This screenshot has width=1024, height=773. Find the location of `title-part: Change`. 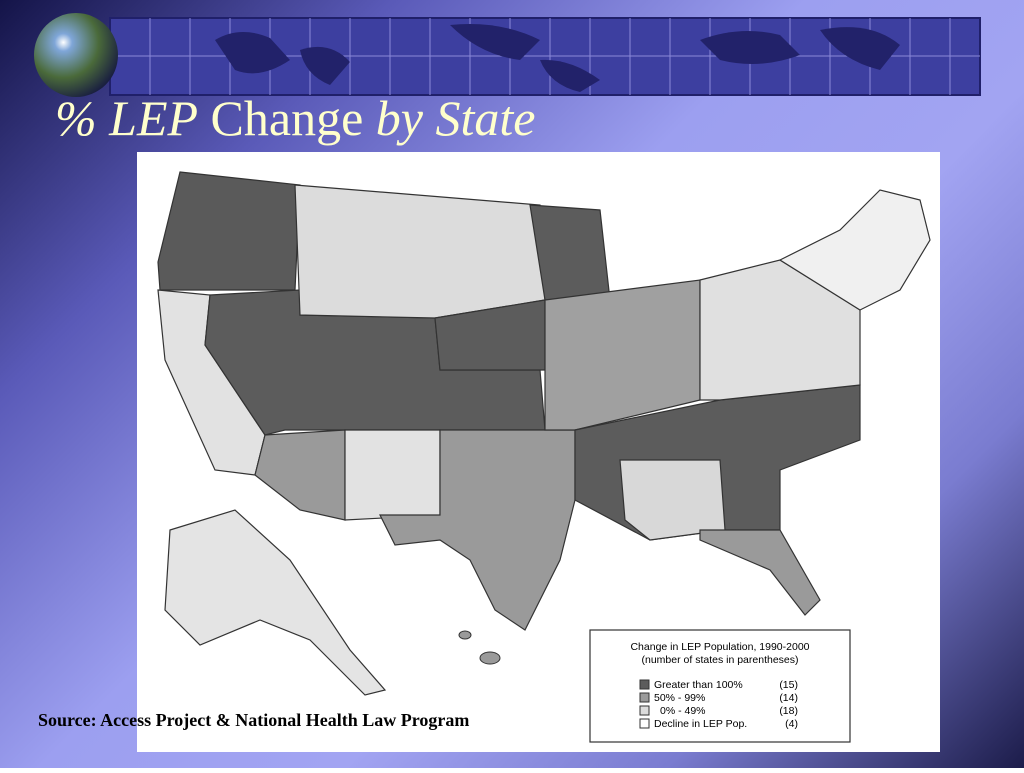

title-part: Change is located at coordinates (287, 118).